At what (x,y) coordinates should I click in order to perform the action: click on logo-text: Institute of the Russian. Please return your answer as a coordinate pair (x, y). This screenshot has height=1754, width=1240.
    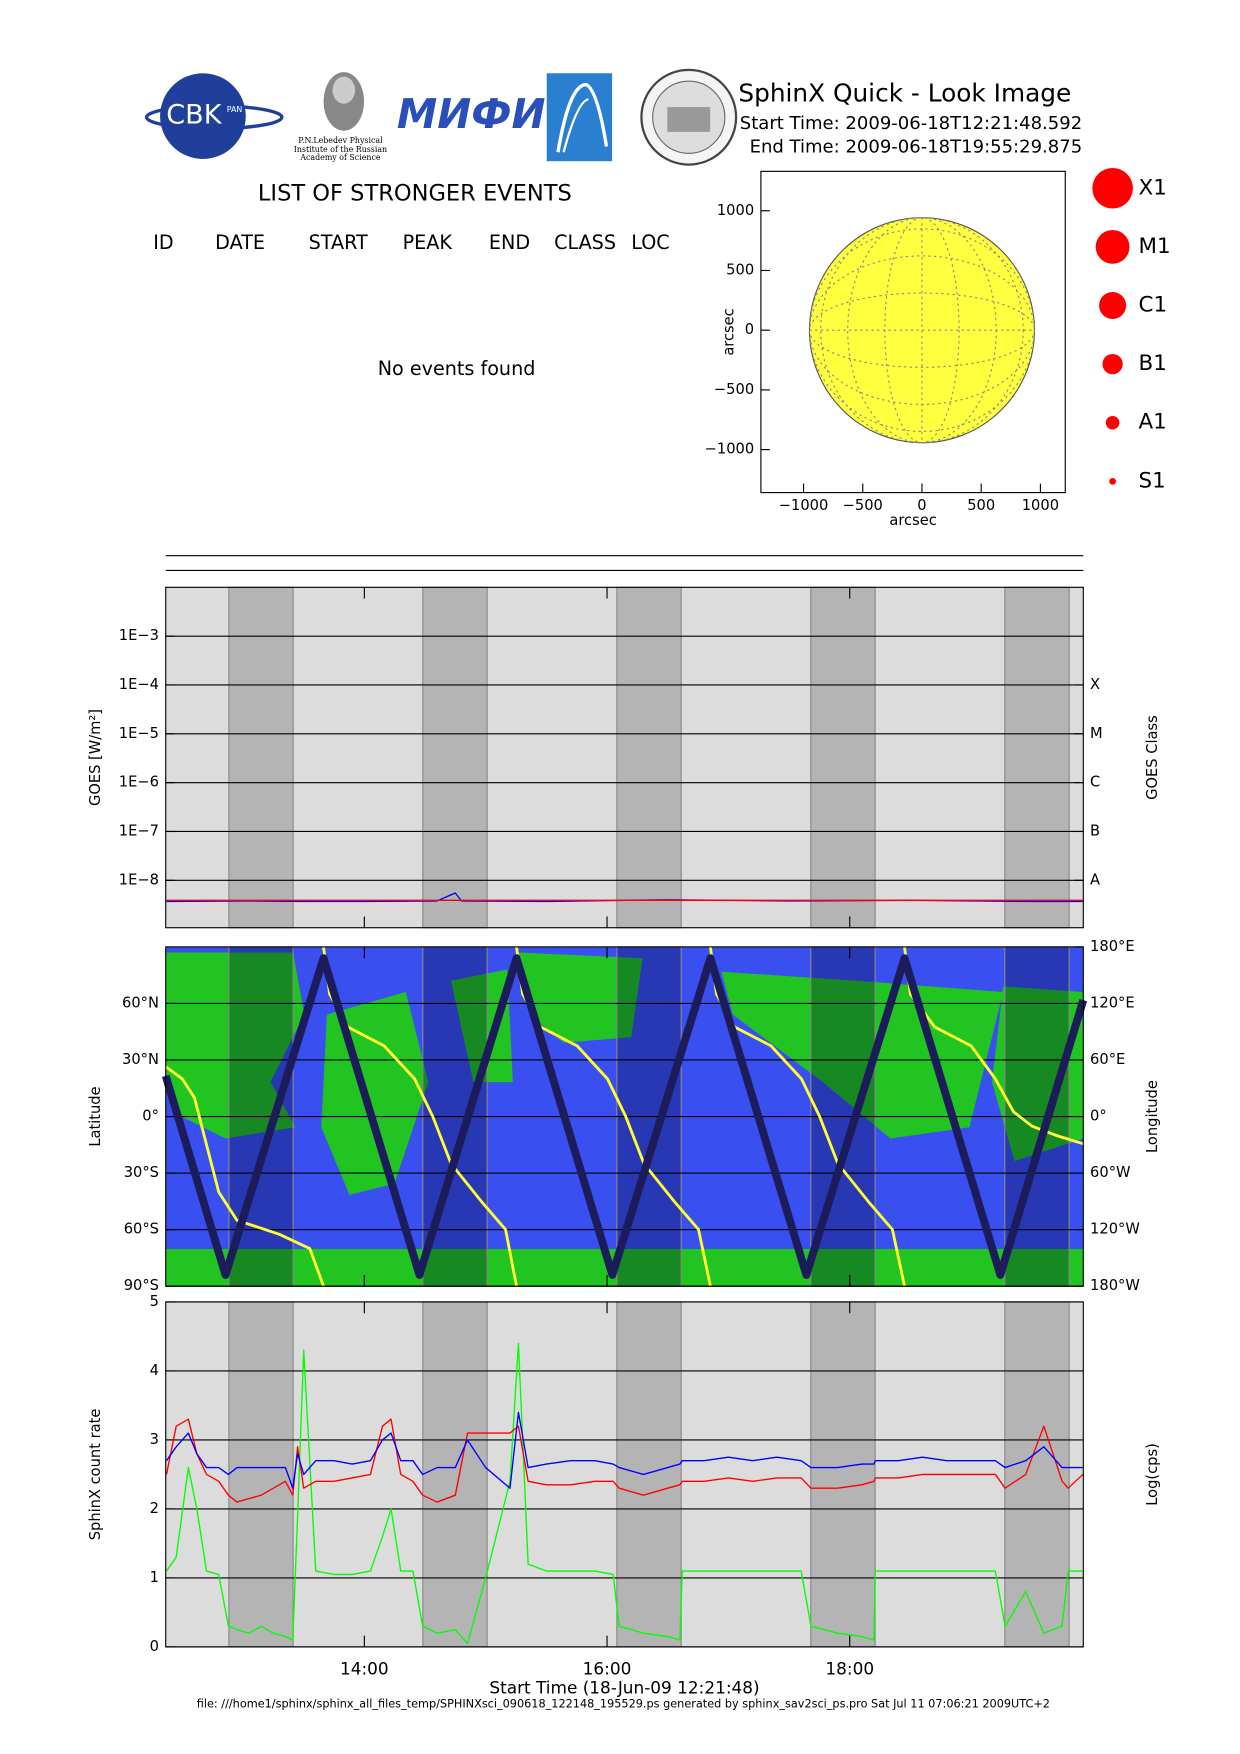
    Looking at the image, I should click on (340, 149).